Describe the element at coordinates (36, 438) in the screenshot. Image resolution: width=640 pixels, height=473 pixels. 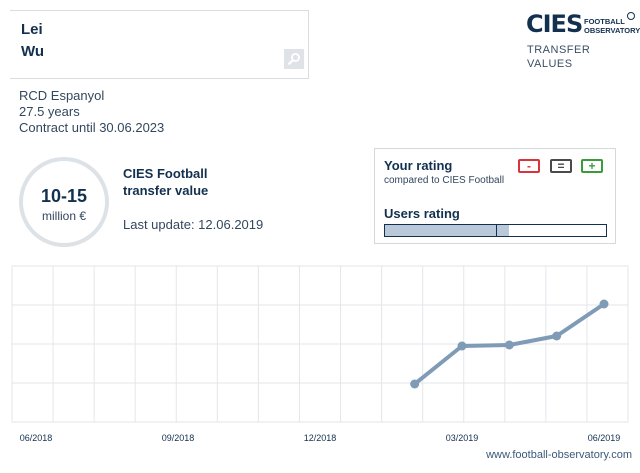
I see `x-tick-label: 06/2018` at that location.